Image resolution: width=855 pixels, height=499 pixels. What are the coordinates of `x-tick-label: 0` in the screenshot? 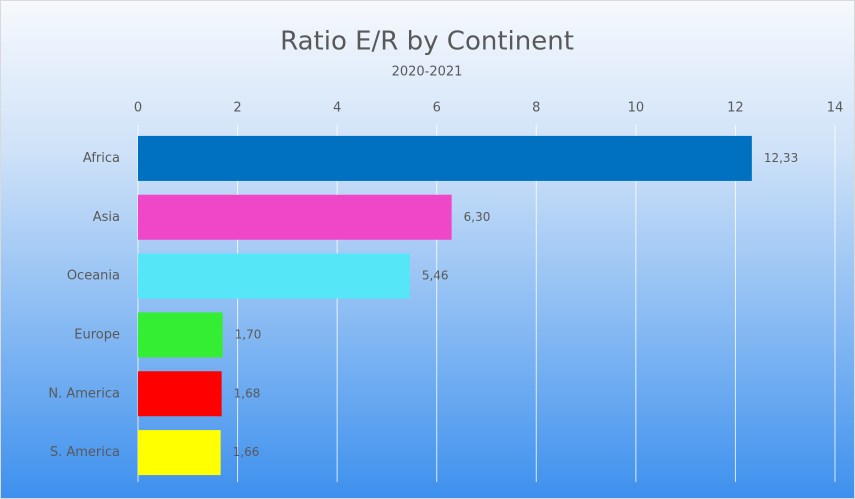 It's located at (138, 108).